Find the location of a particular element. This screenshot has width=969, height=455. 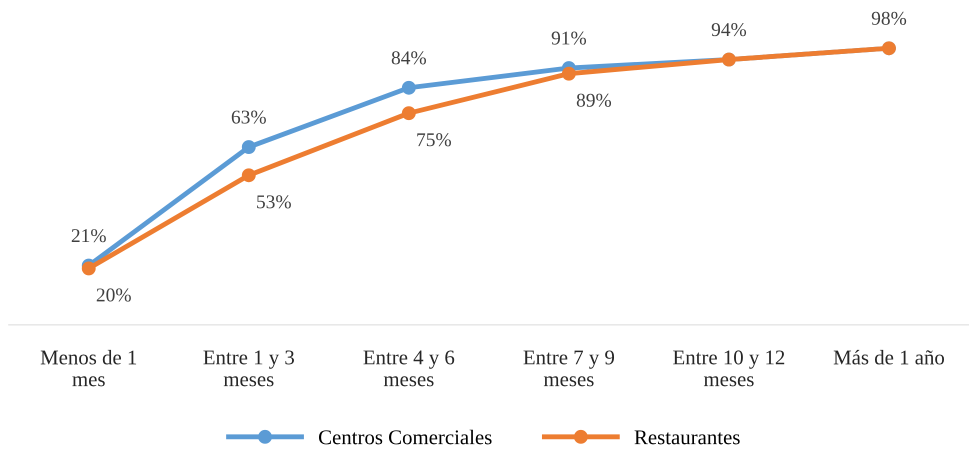

x-tick-label: Entre 7 y 9 meses is located at coordinates (568, 368).